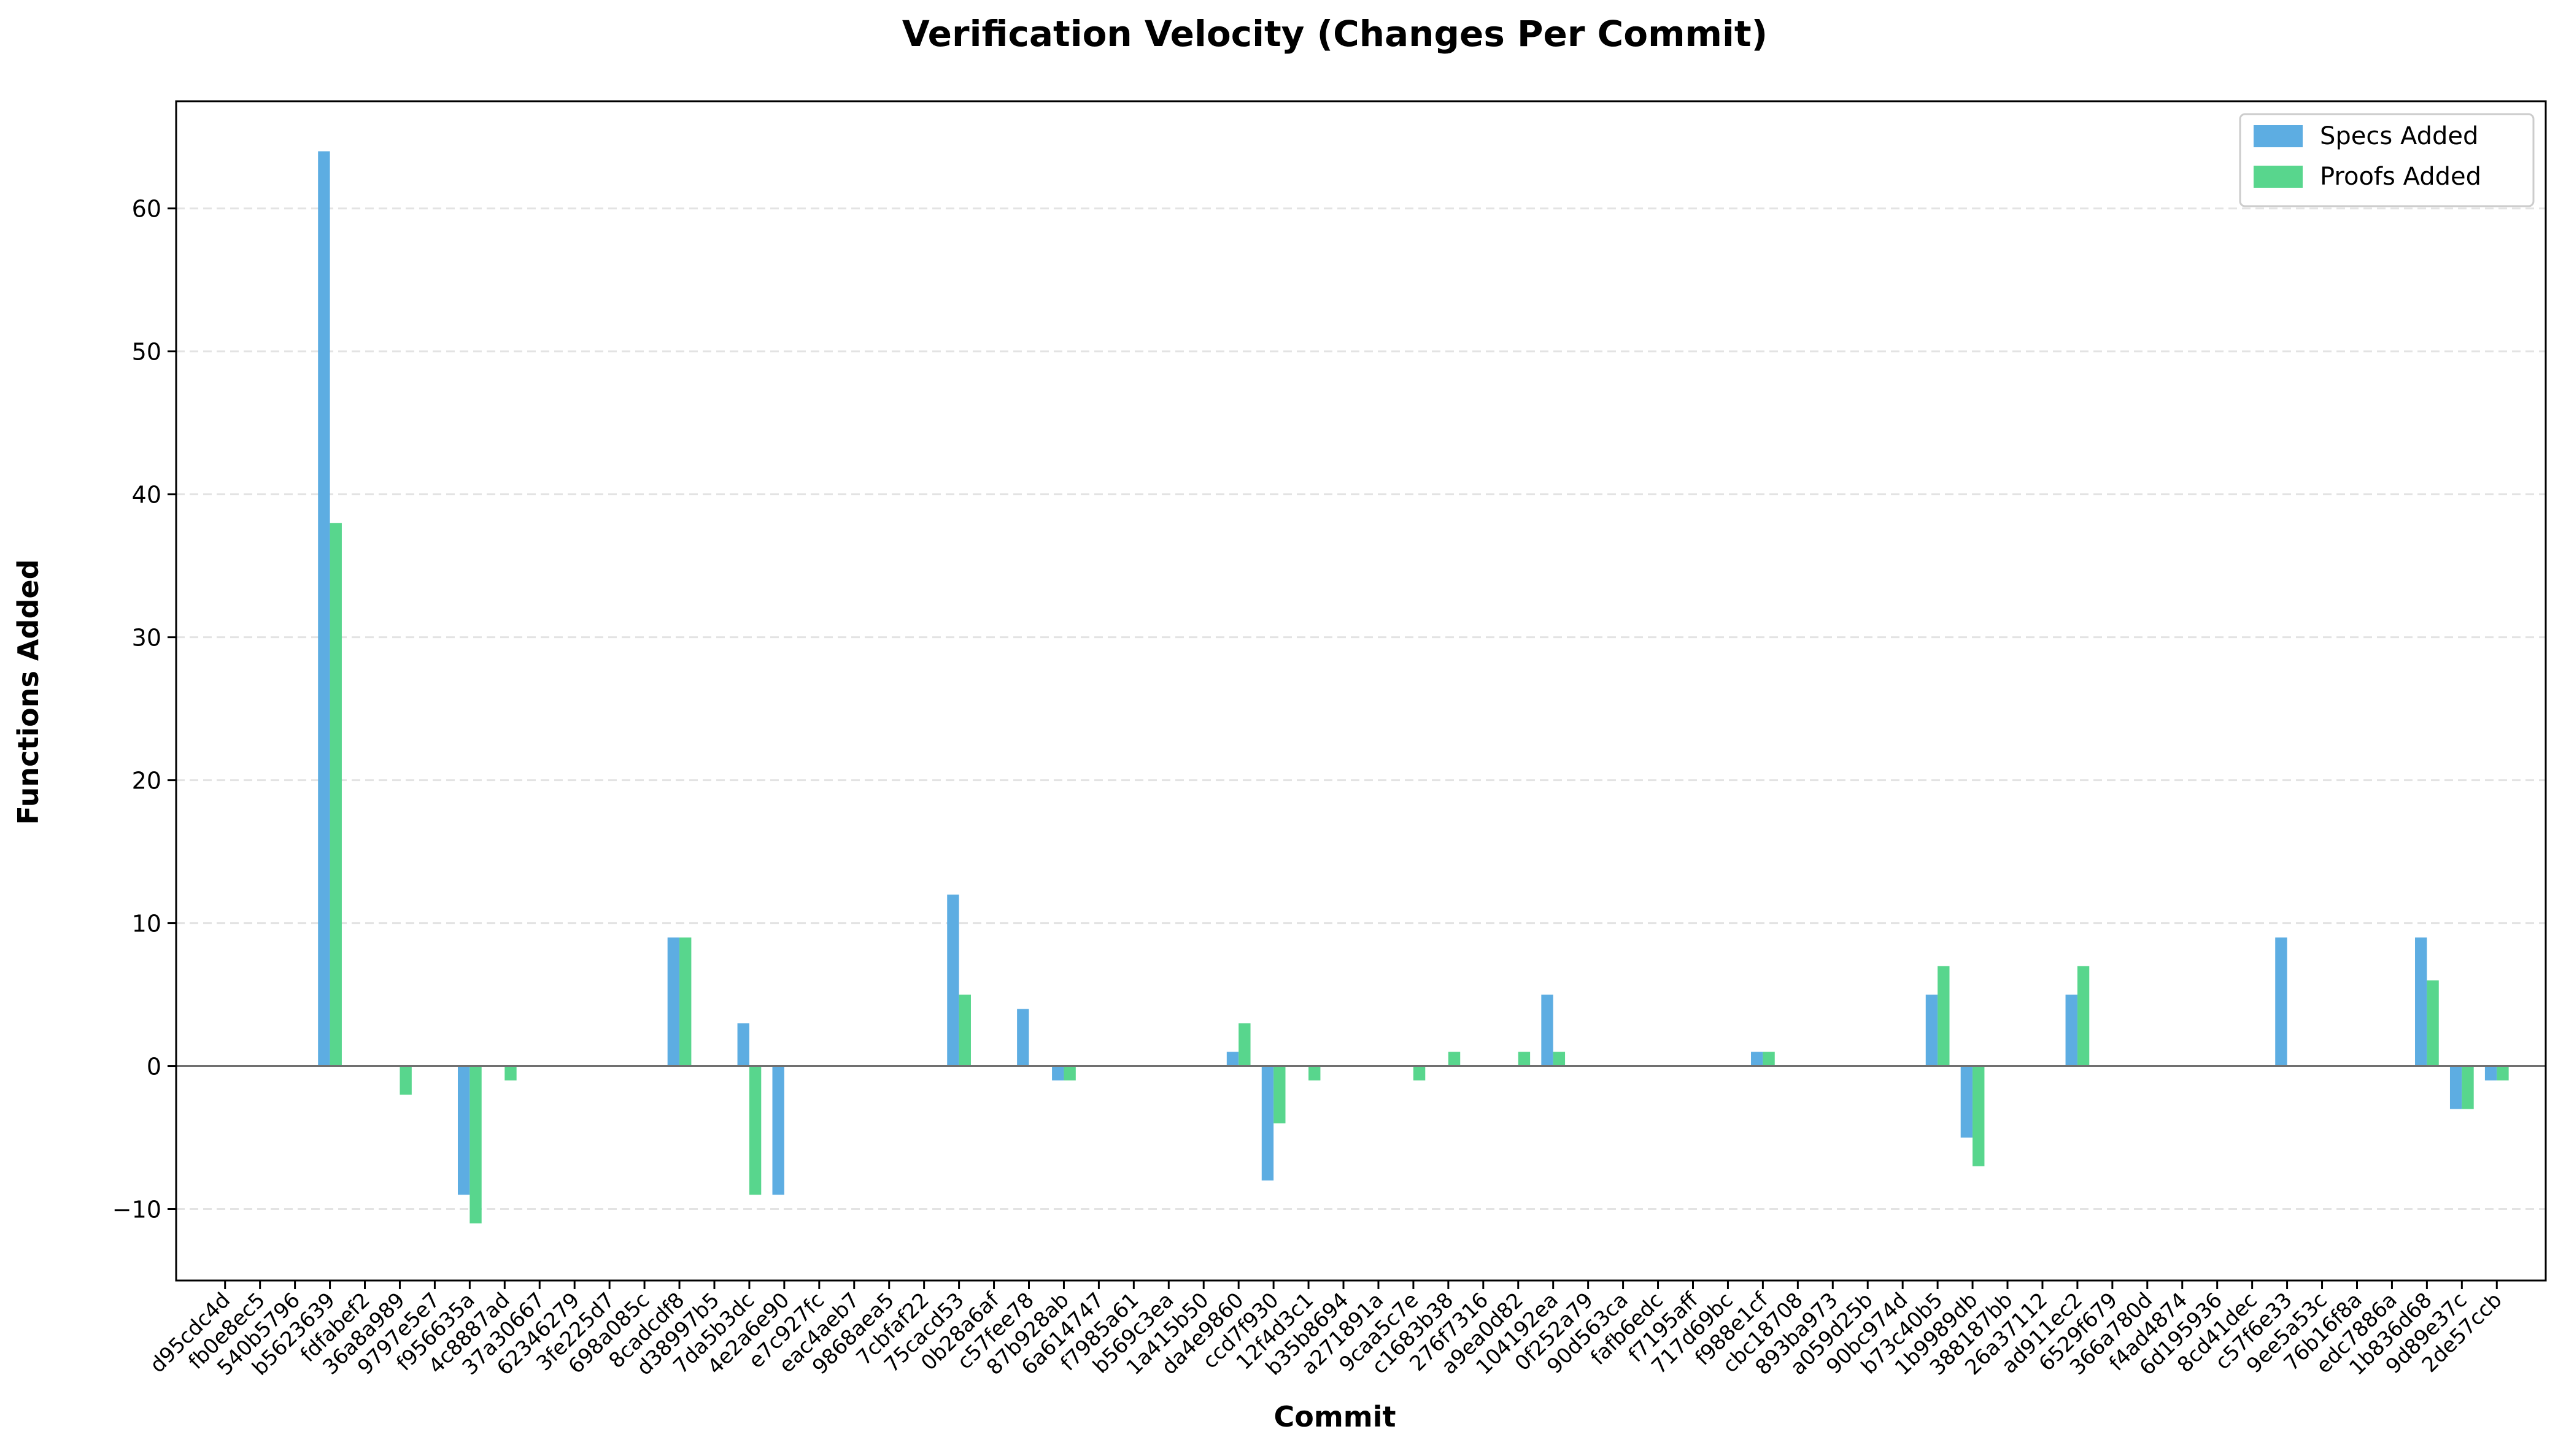  What do you see at coordinates (1547, 1030) in the screenshot?
I see `bar-specs-104192ea` at bounding box center [1547, 1030].